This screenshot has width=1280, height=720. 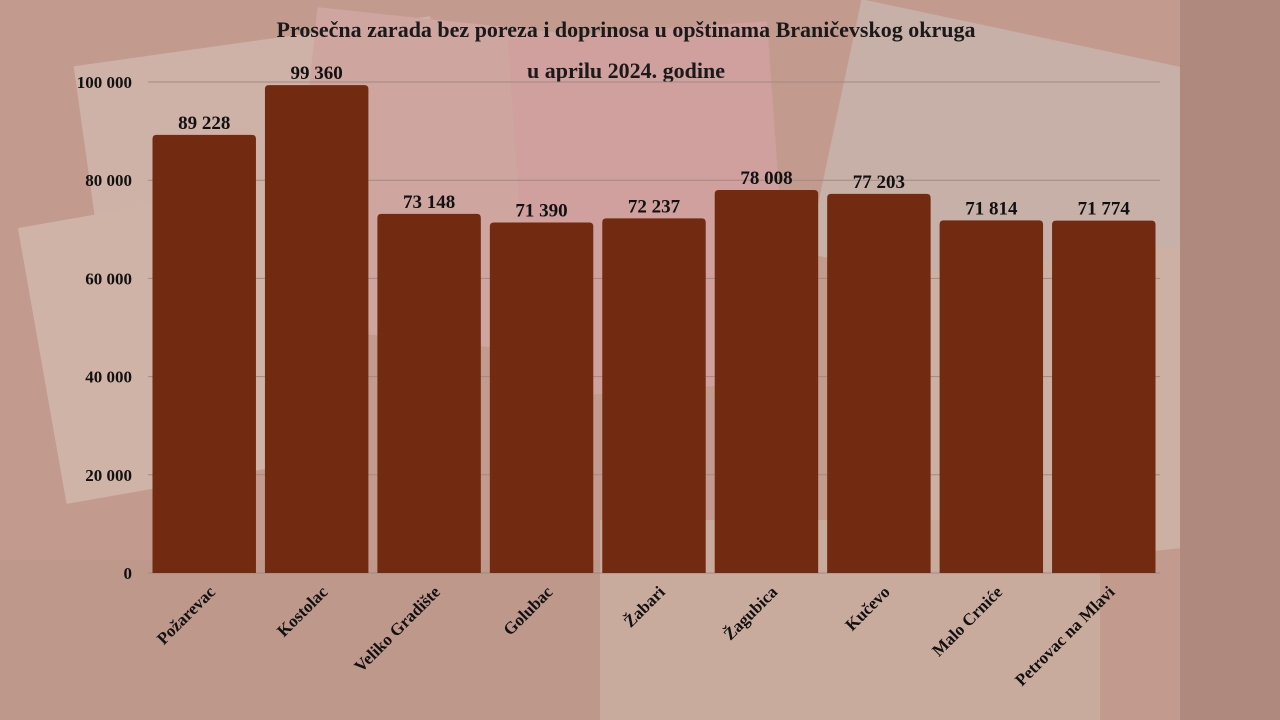 What do you see at coordinates (644, 606) in the screenshot?
I see `x-tick-label: Žabari` at bounding box center [644, 606].